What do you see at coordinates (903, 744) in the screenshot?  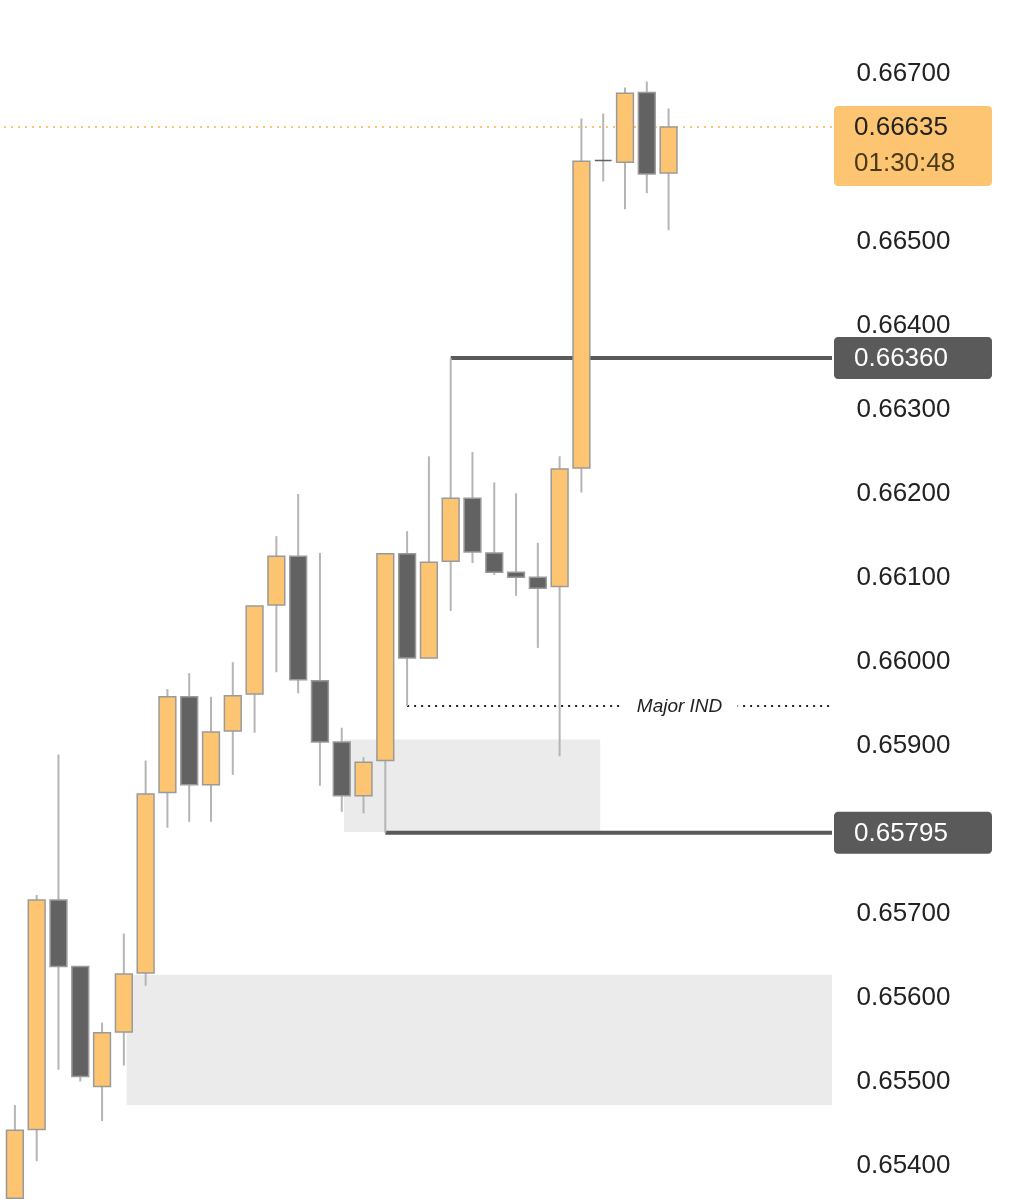 I see `y-tick-label: 0.65900` at bounding box center [903, 744].